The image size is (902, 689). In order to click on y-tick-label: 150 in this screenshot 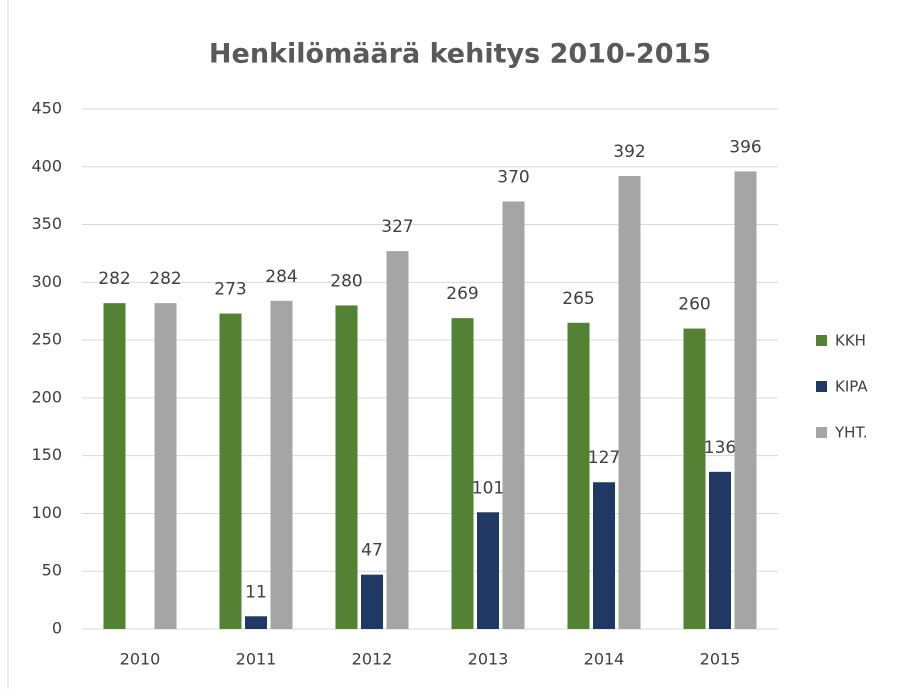, I will do `click(46, 454)`.